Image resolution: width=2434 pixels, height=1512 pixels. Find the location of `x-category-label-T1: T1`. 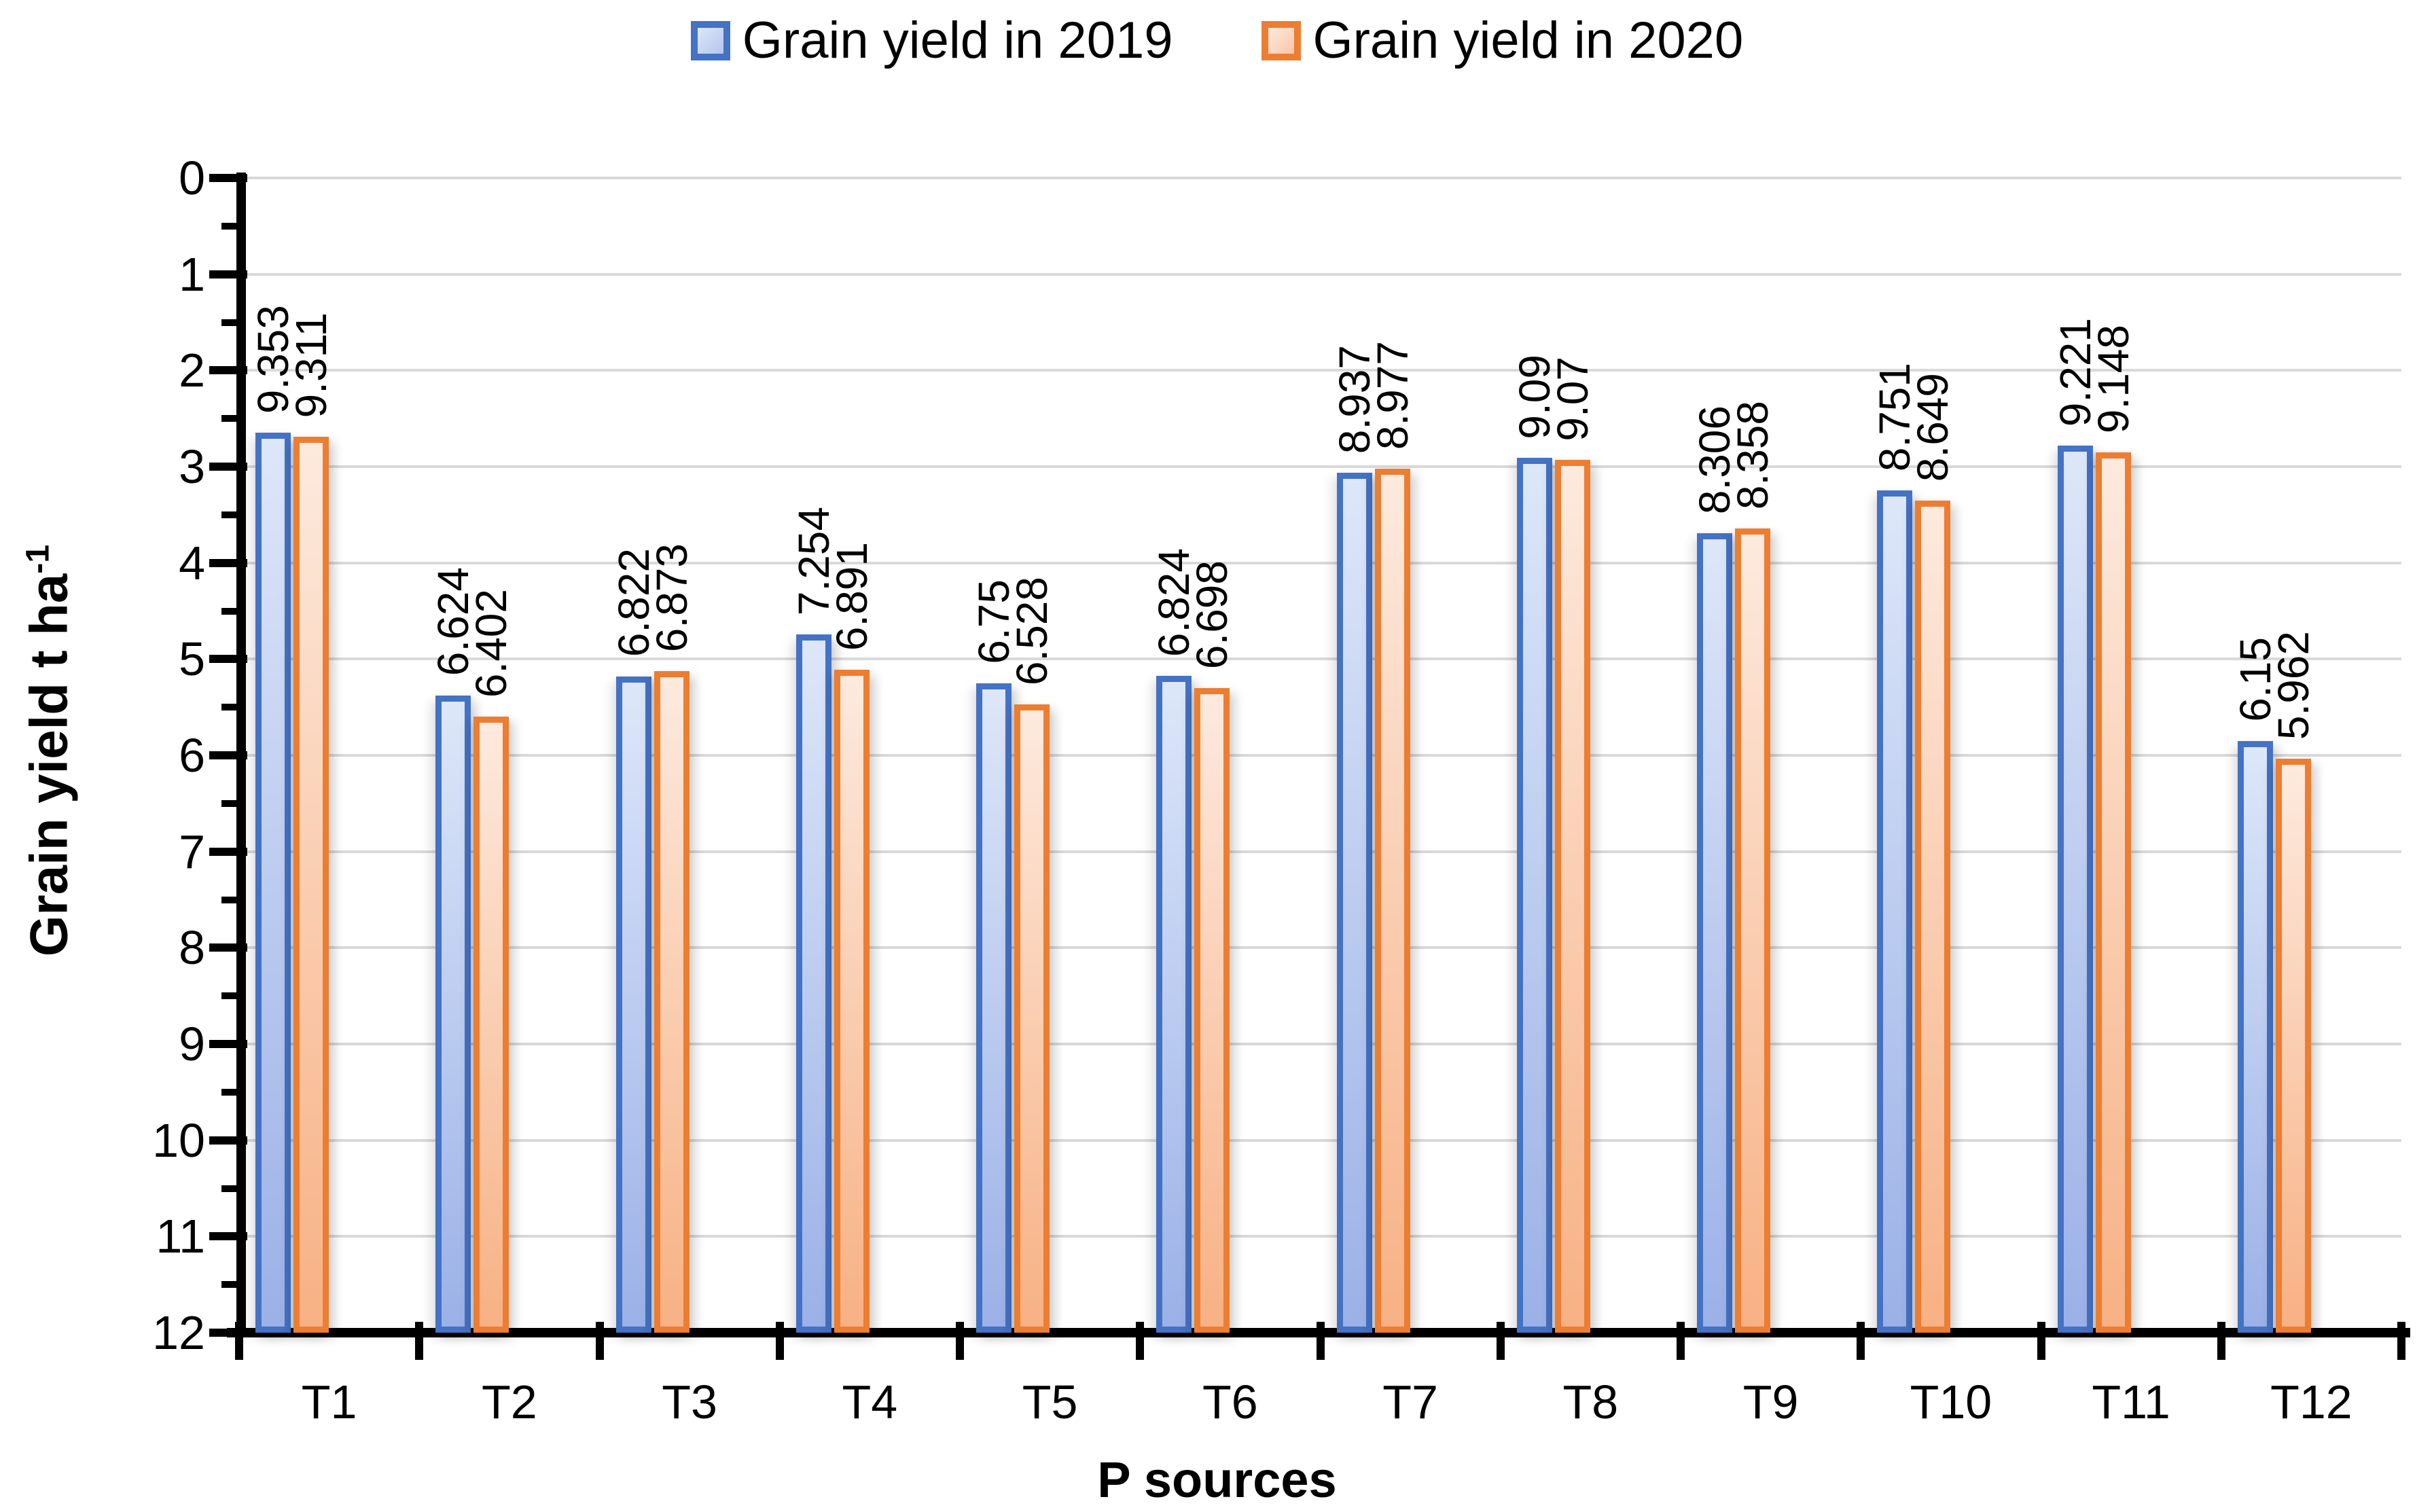

x-category-label-T1: T1 is located at coordinates (329, 1402).